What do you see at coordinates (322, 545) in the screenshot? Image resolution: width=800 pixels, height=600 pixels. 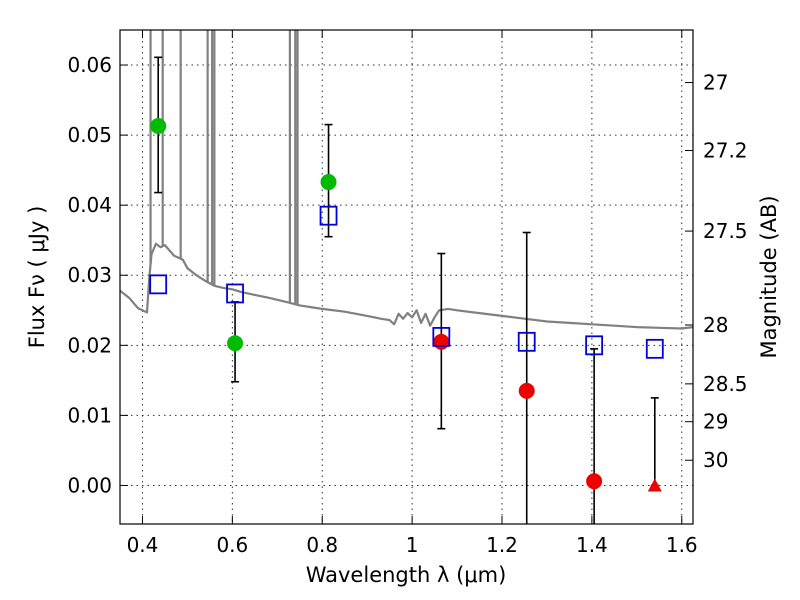 I see `x-tick-label: 0.8` at bounding box center [322, 545].